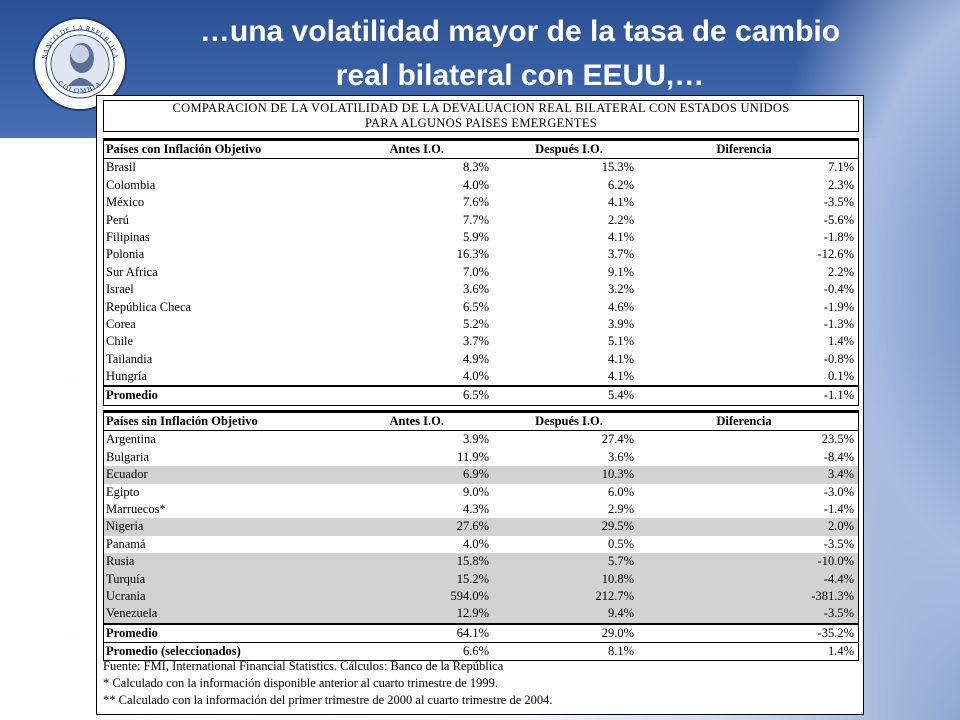  Describe the element at coordinates (125, 526) in the screenshot. I see `country-cell: Nigeria` at that location.